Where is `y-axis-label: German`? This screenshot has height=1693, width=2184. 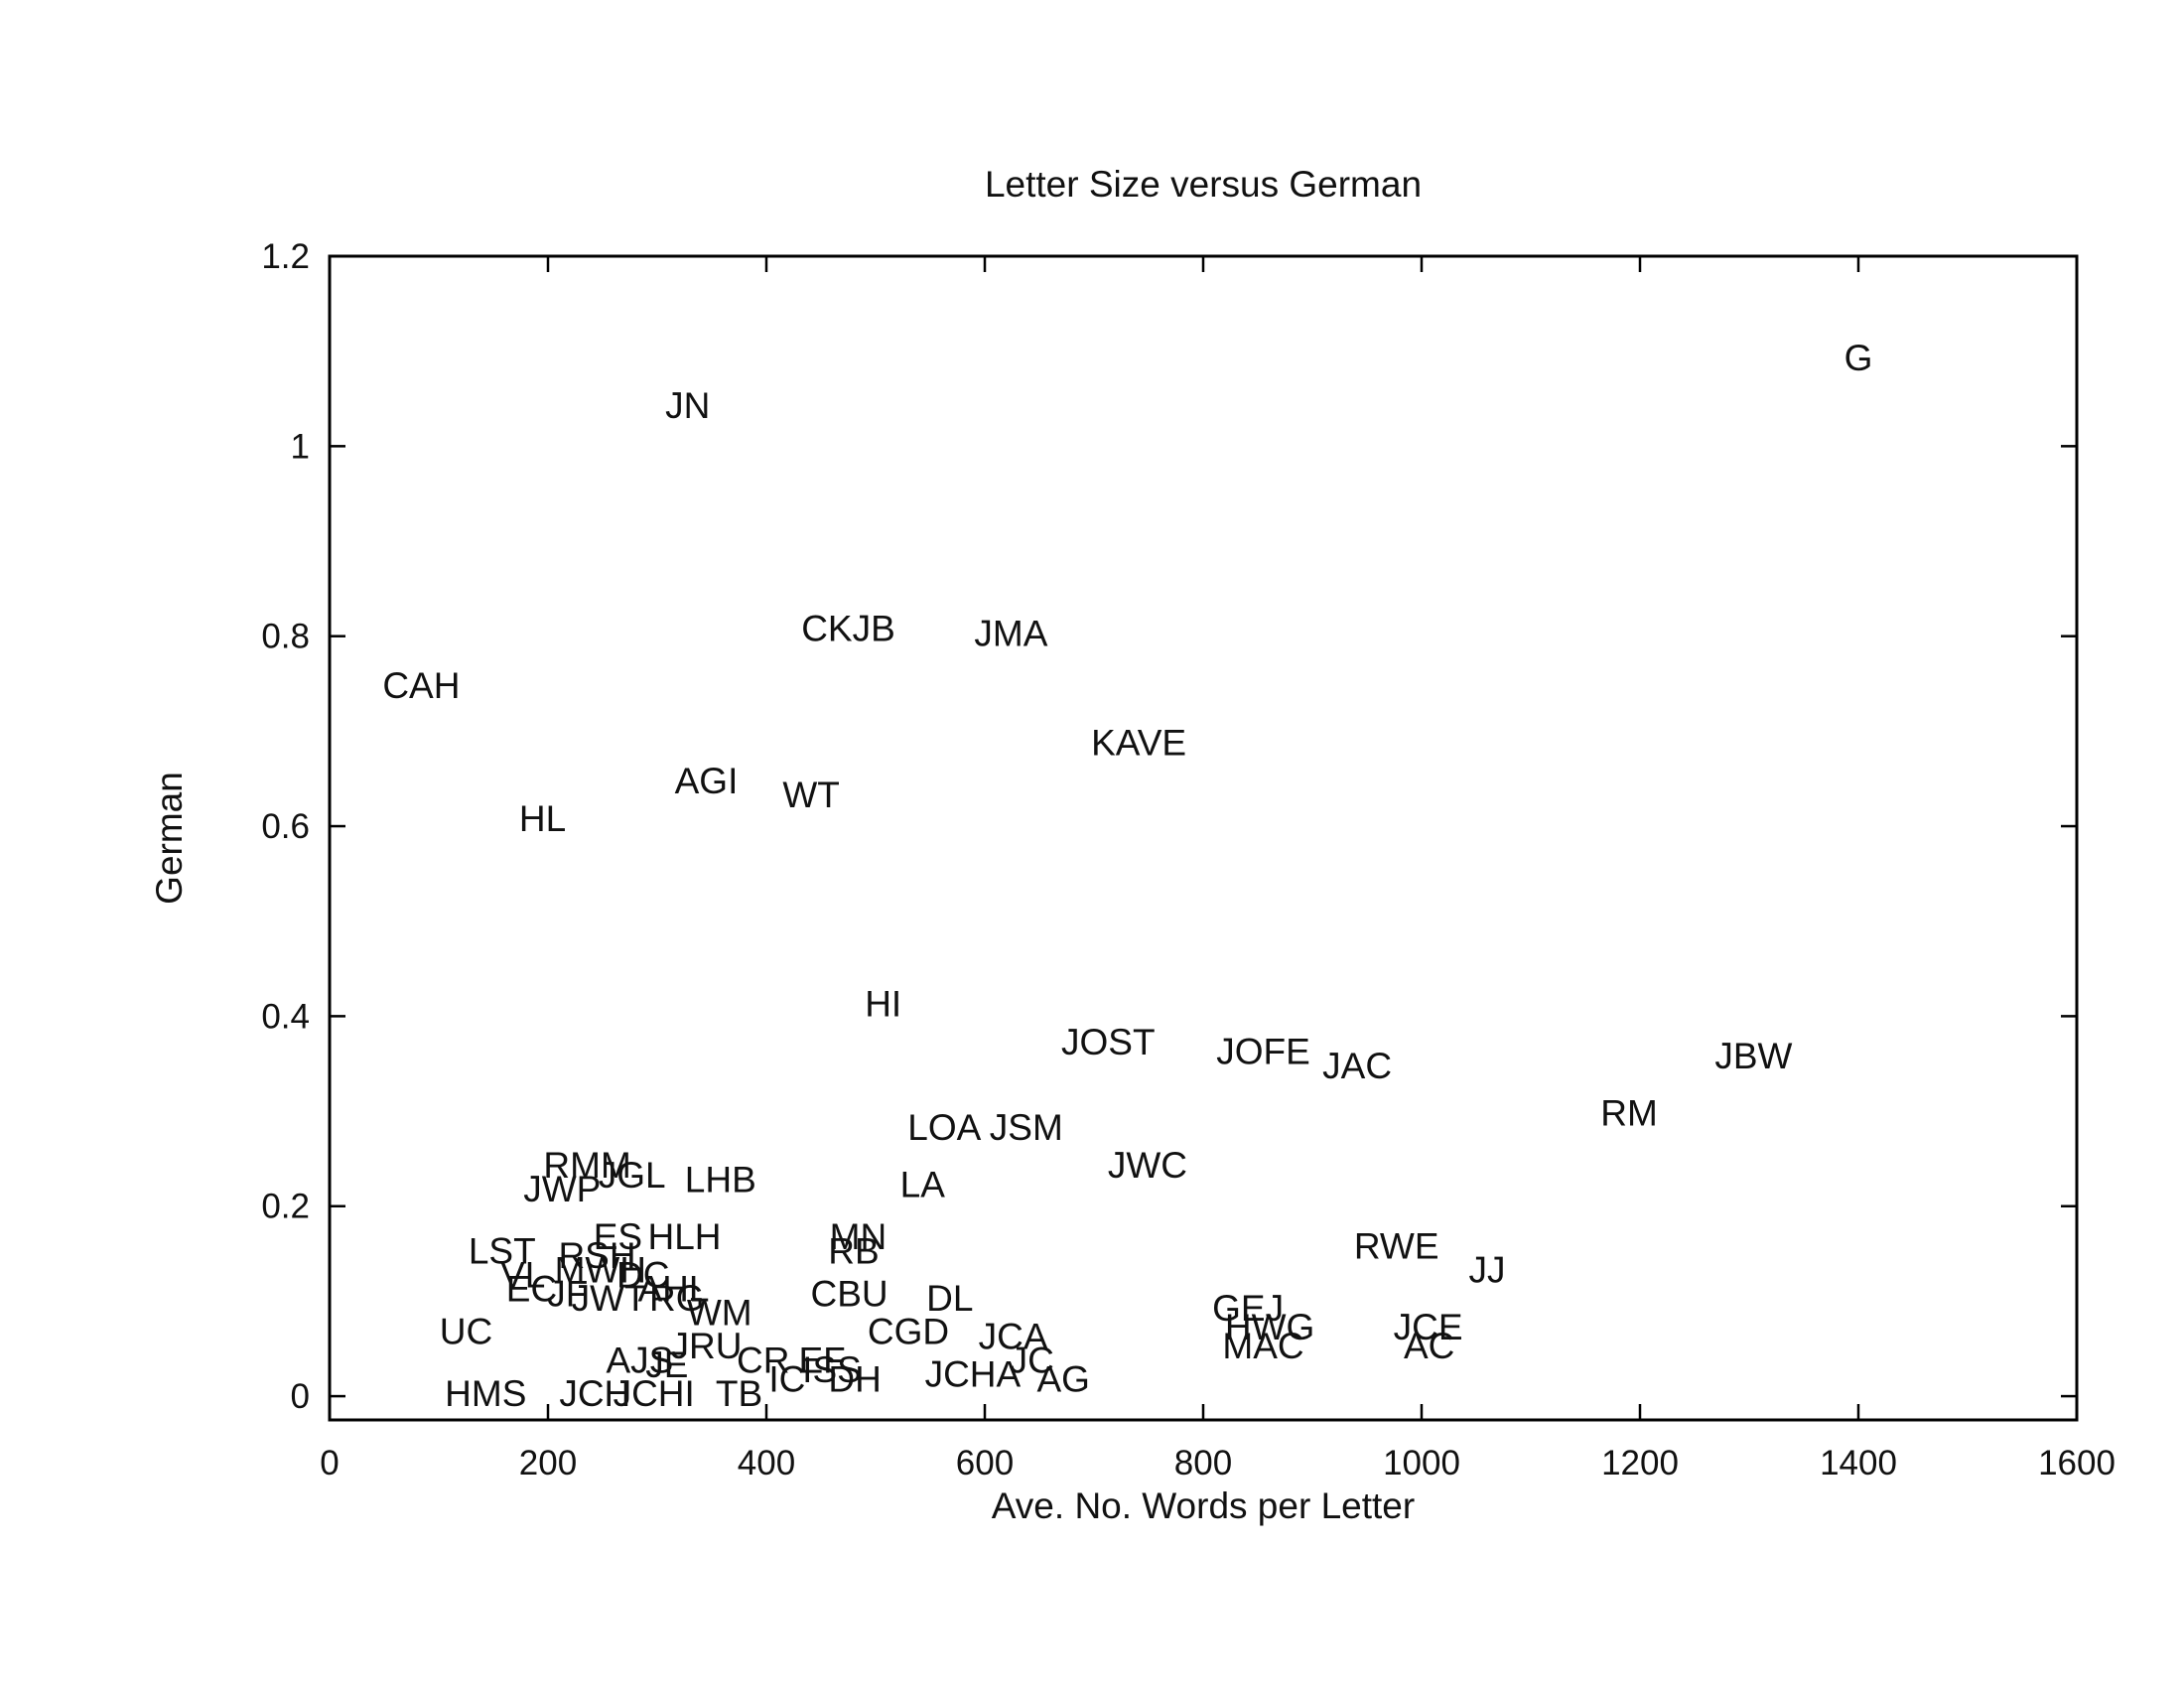
y-axis-label: German is located at coordinates (169, 838).